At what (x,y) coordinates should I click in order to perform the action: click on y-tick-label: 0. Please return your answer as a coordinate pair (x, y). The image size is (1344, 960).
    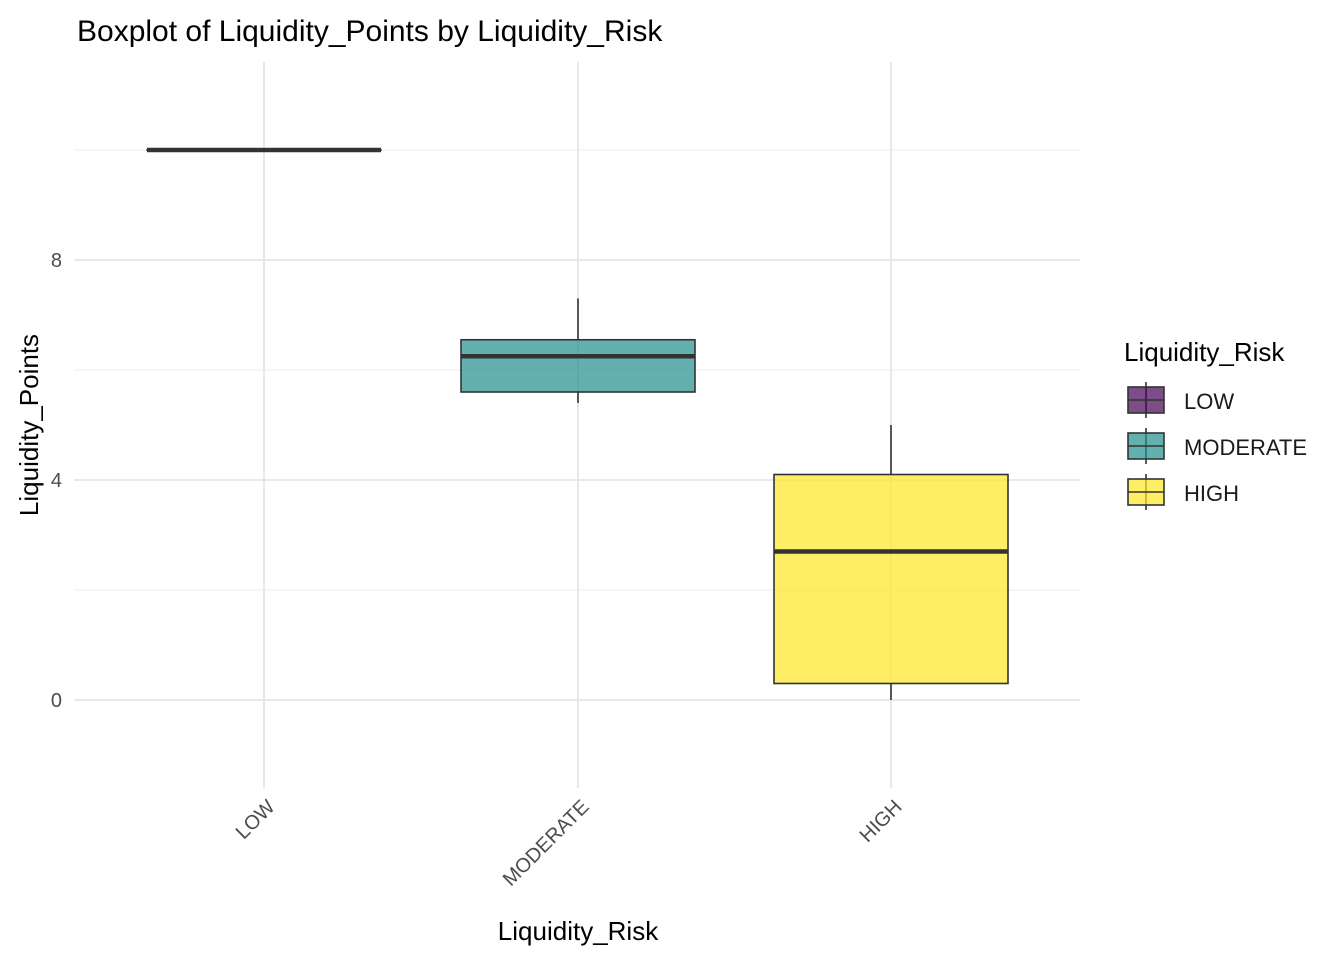
    Looking at the image, I should click on (56, 701).